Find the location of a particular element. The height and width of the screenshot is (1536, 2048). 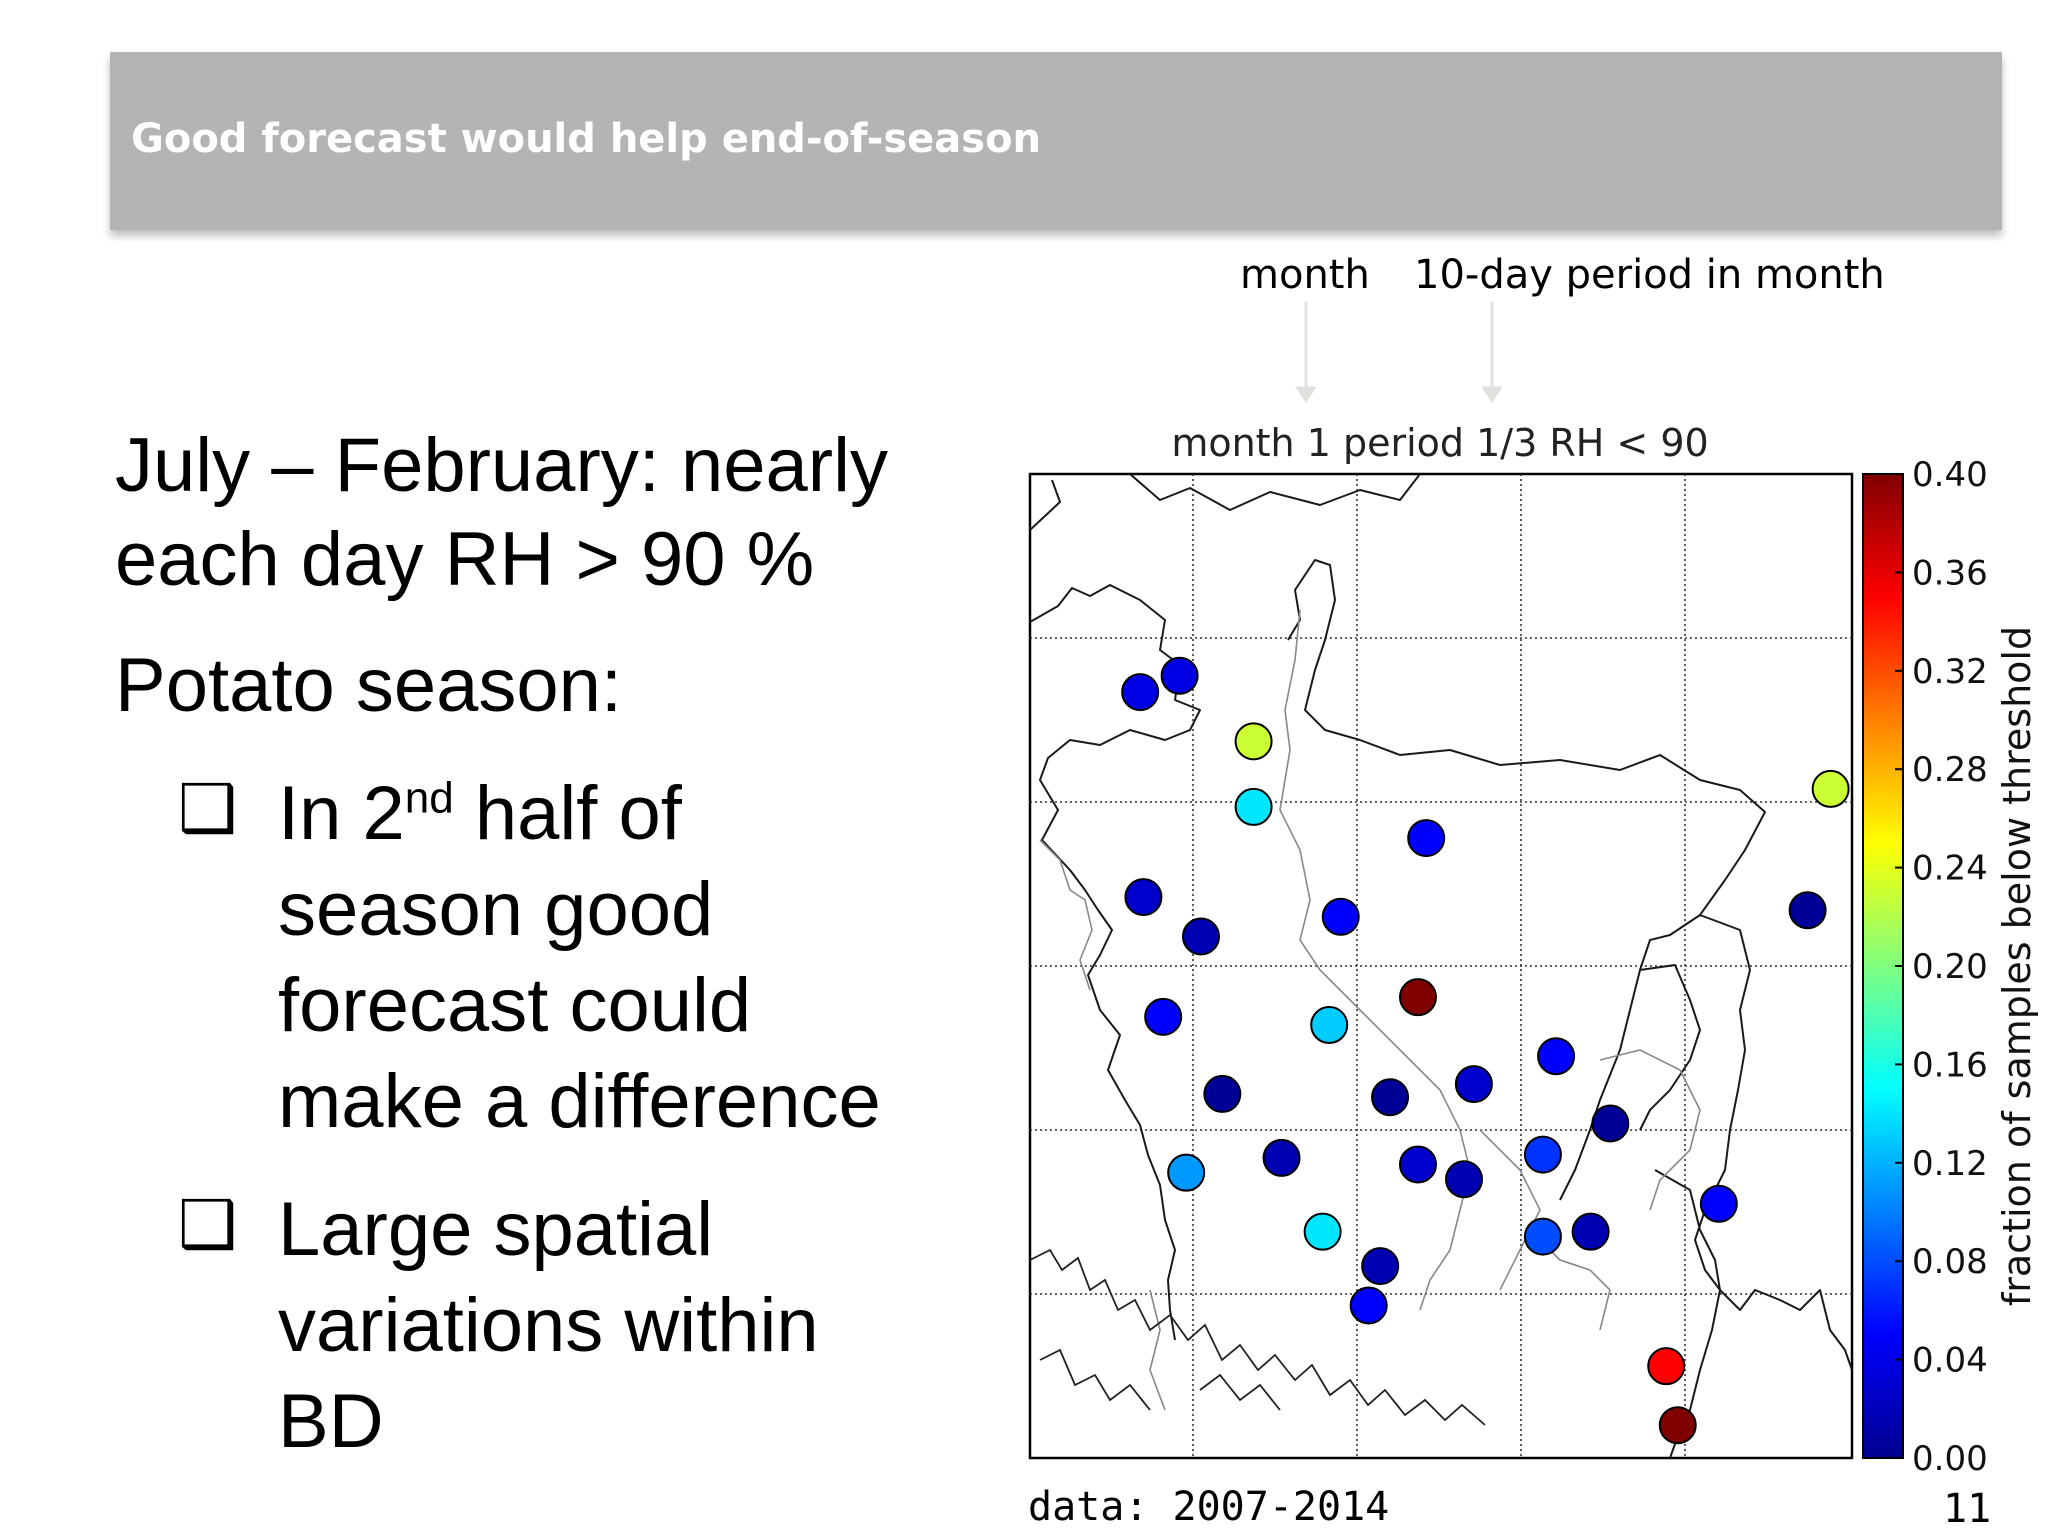

bullet-1-line-1: In 2nd half of is located at coordinates (480, 813).